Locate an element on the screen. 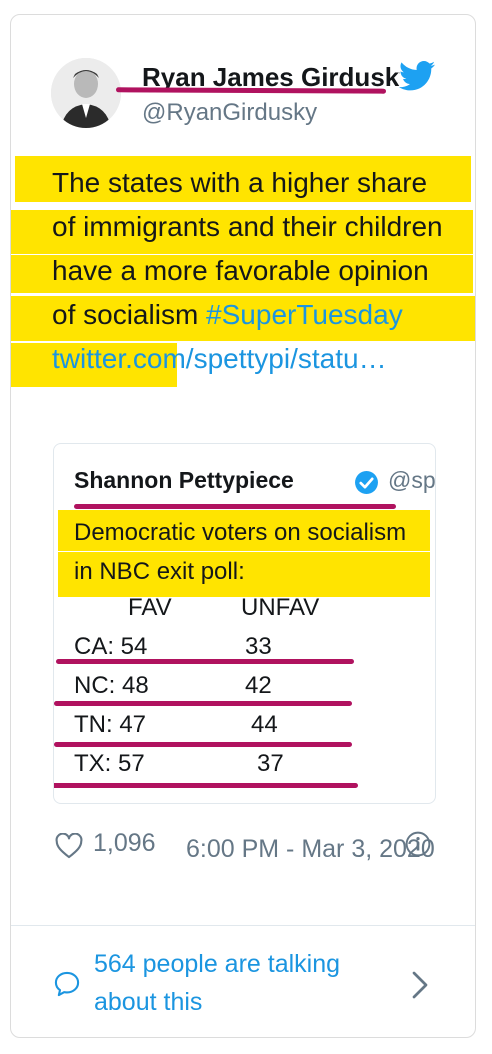 The image size is (492, 1054). twitter-bird-icon is located at coordinates (417, 76).